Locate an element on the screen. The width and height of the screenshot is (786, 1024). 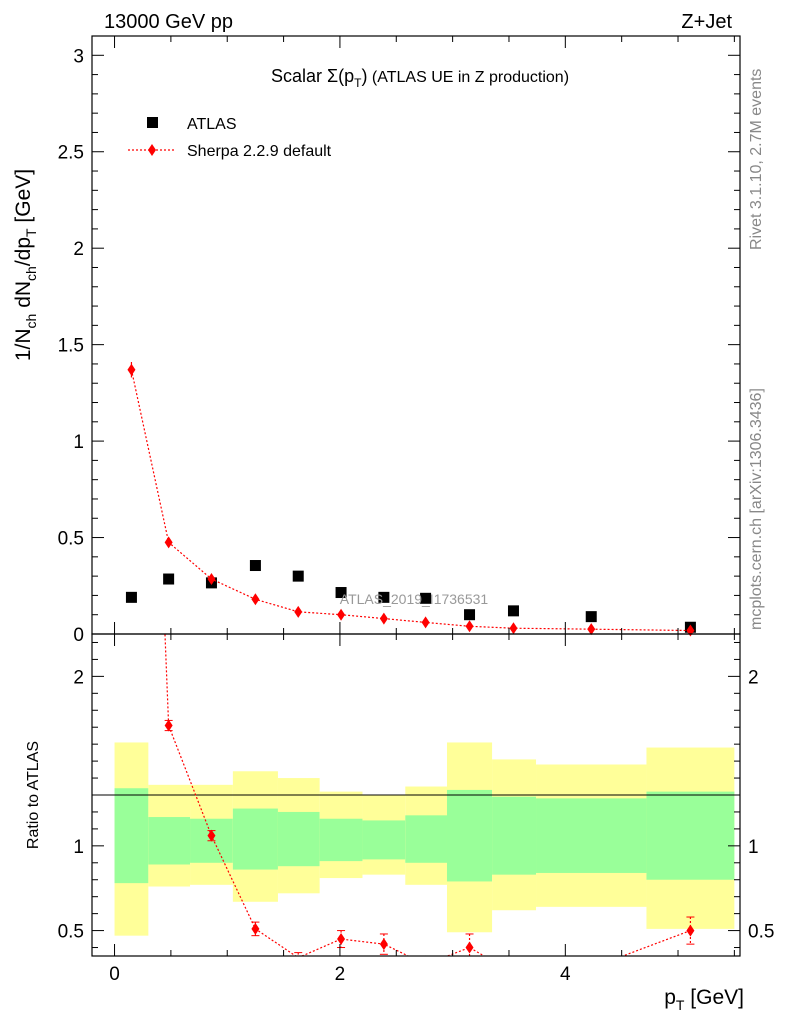
main-y-tick-label: 0.5 is located at coordinates (71, 539).